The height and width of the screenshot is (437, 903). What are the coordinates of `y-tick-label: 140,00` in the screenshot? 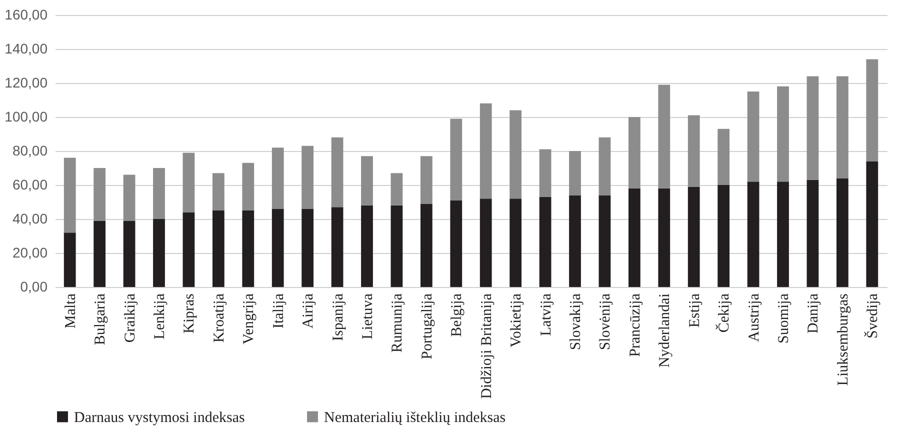 It's located at (26, 48).